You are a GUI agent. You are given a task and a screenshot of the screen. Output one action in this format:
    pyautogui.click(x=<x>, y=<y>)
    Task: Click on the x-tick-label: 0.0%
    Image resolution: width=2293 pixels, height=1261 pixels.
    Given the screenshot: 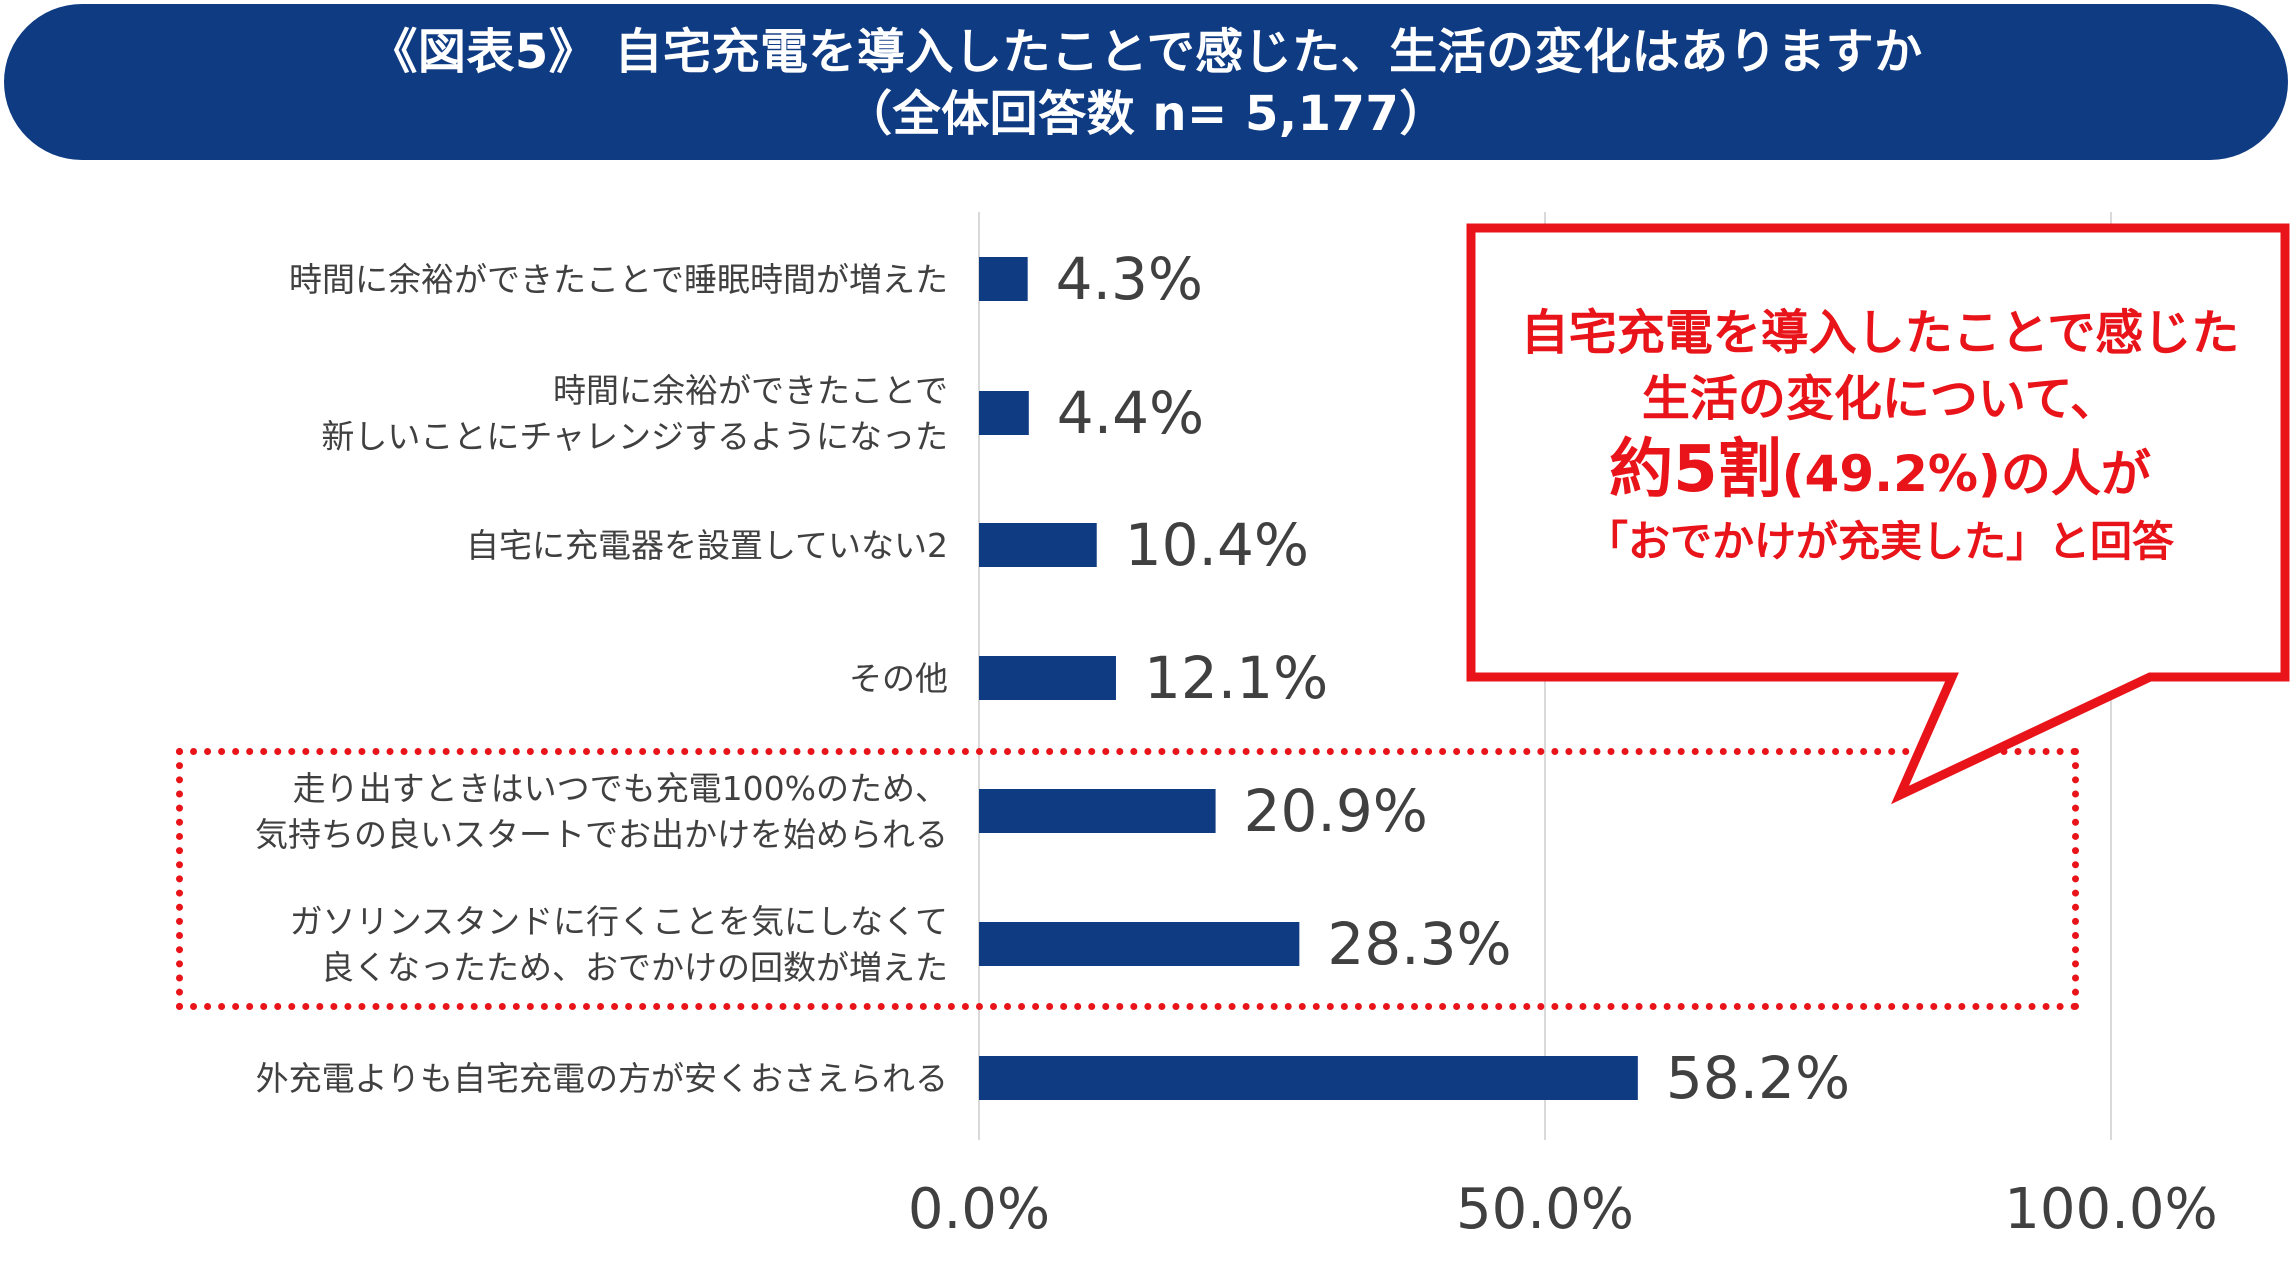 What is the action you would take?
    pyautogui.click(x=979, y=1209)
    